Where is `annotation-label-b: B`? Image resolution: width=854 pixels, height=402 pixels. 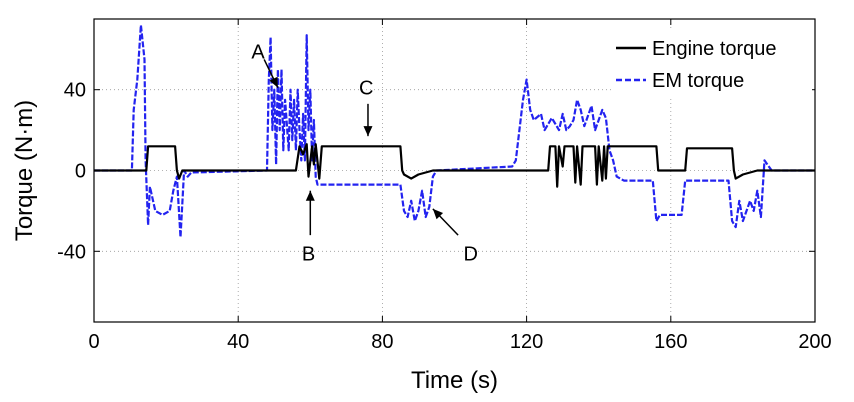
annotation-label-b: B is located at coordinates (308, 254).